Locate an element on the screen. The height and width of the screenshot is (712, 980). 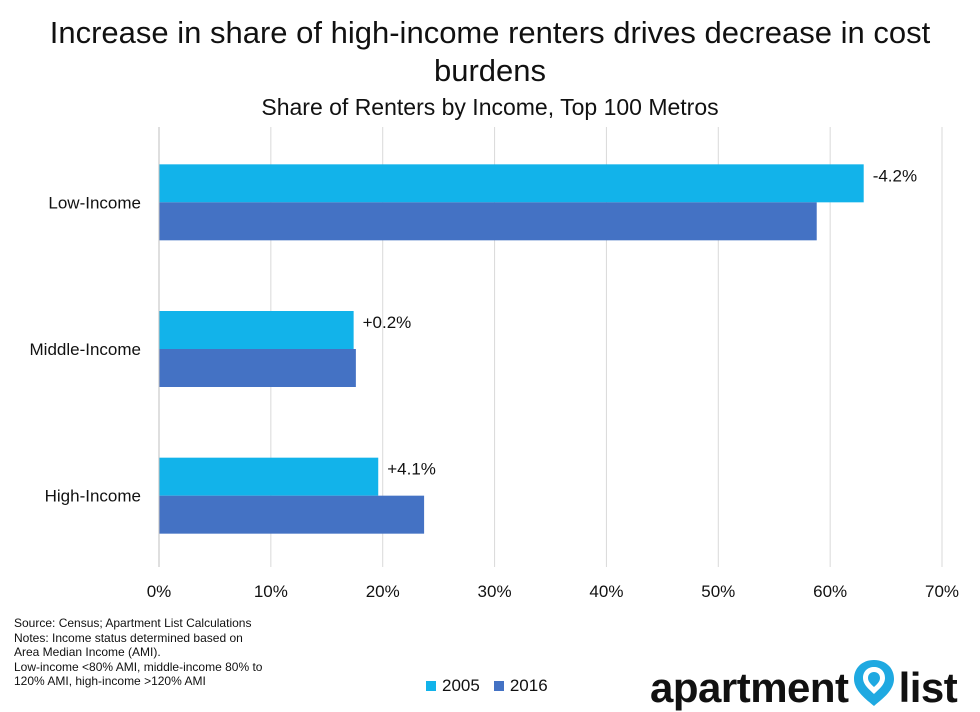
x-tick-label: 0% is located at coordinates (159, 591).